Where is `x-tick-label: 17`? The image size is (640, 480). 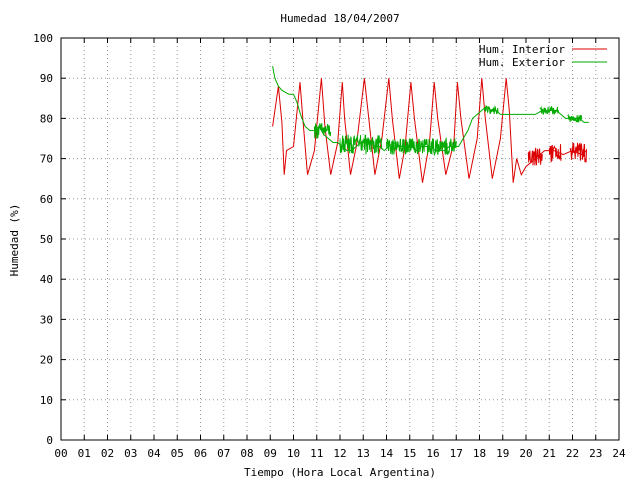
x-tick-label: 17 is located at coordinates (456, 453).